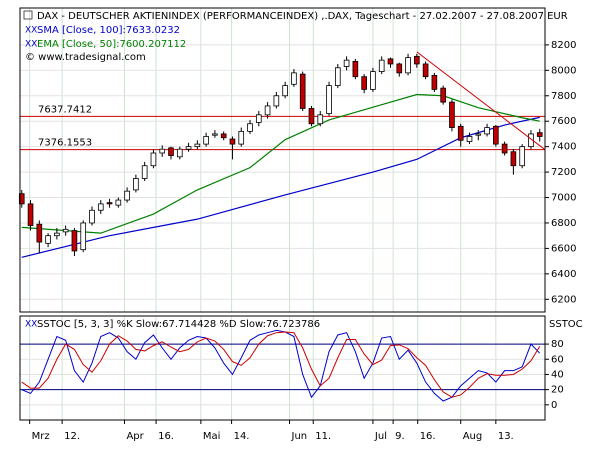 This screenshot has width=600, height=454. What do you see at coordinates (557, 390) in the screenshot?
I see `oscillator-y-tick-label: 20` at bounding box center [557, 390].